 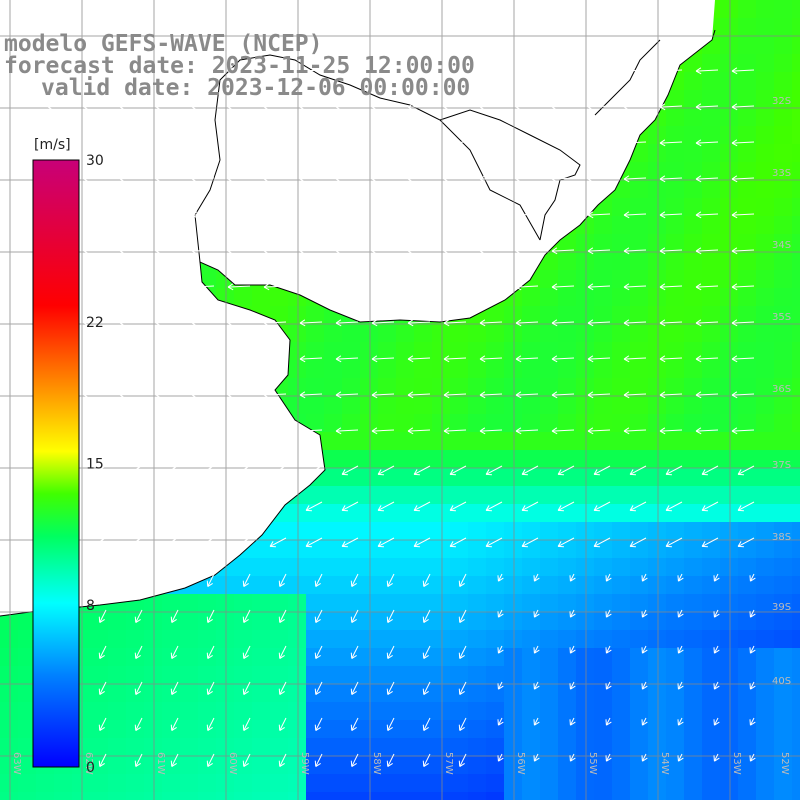 I want to click on lat-label: 32S, so click(x=781, y=101).